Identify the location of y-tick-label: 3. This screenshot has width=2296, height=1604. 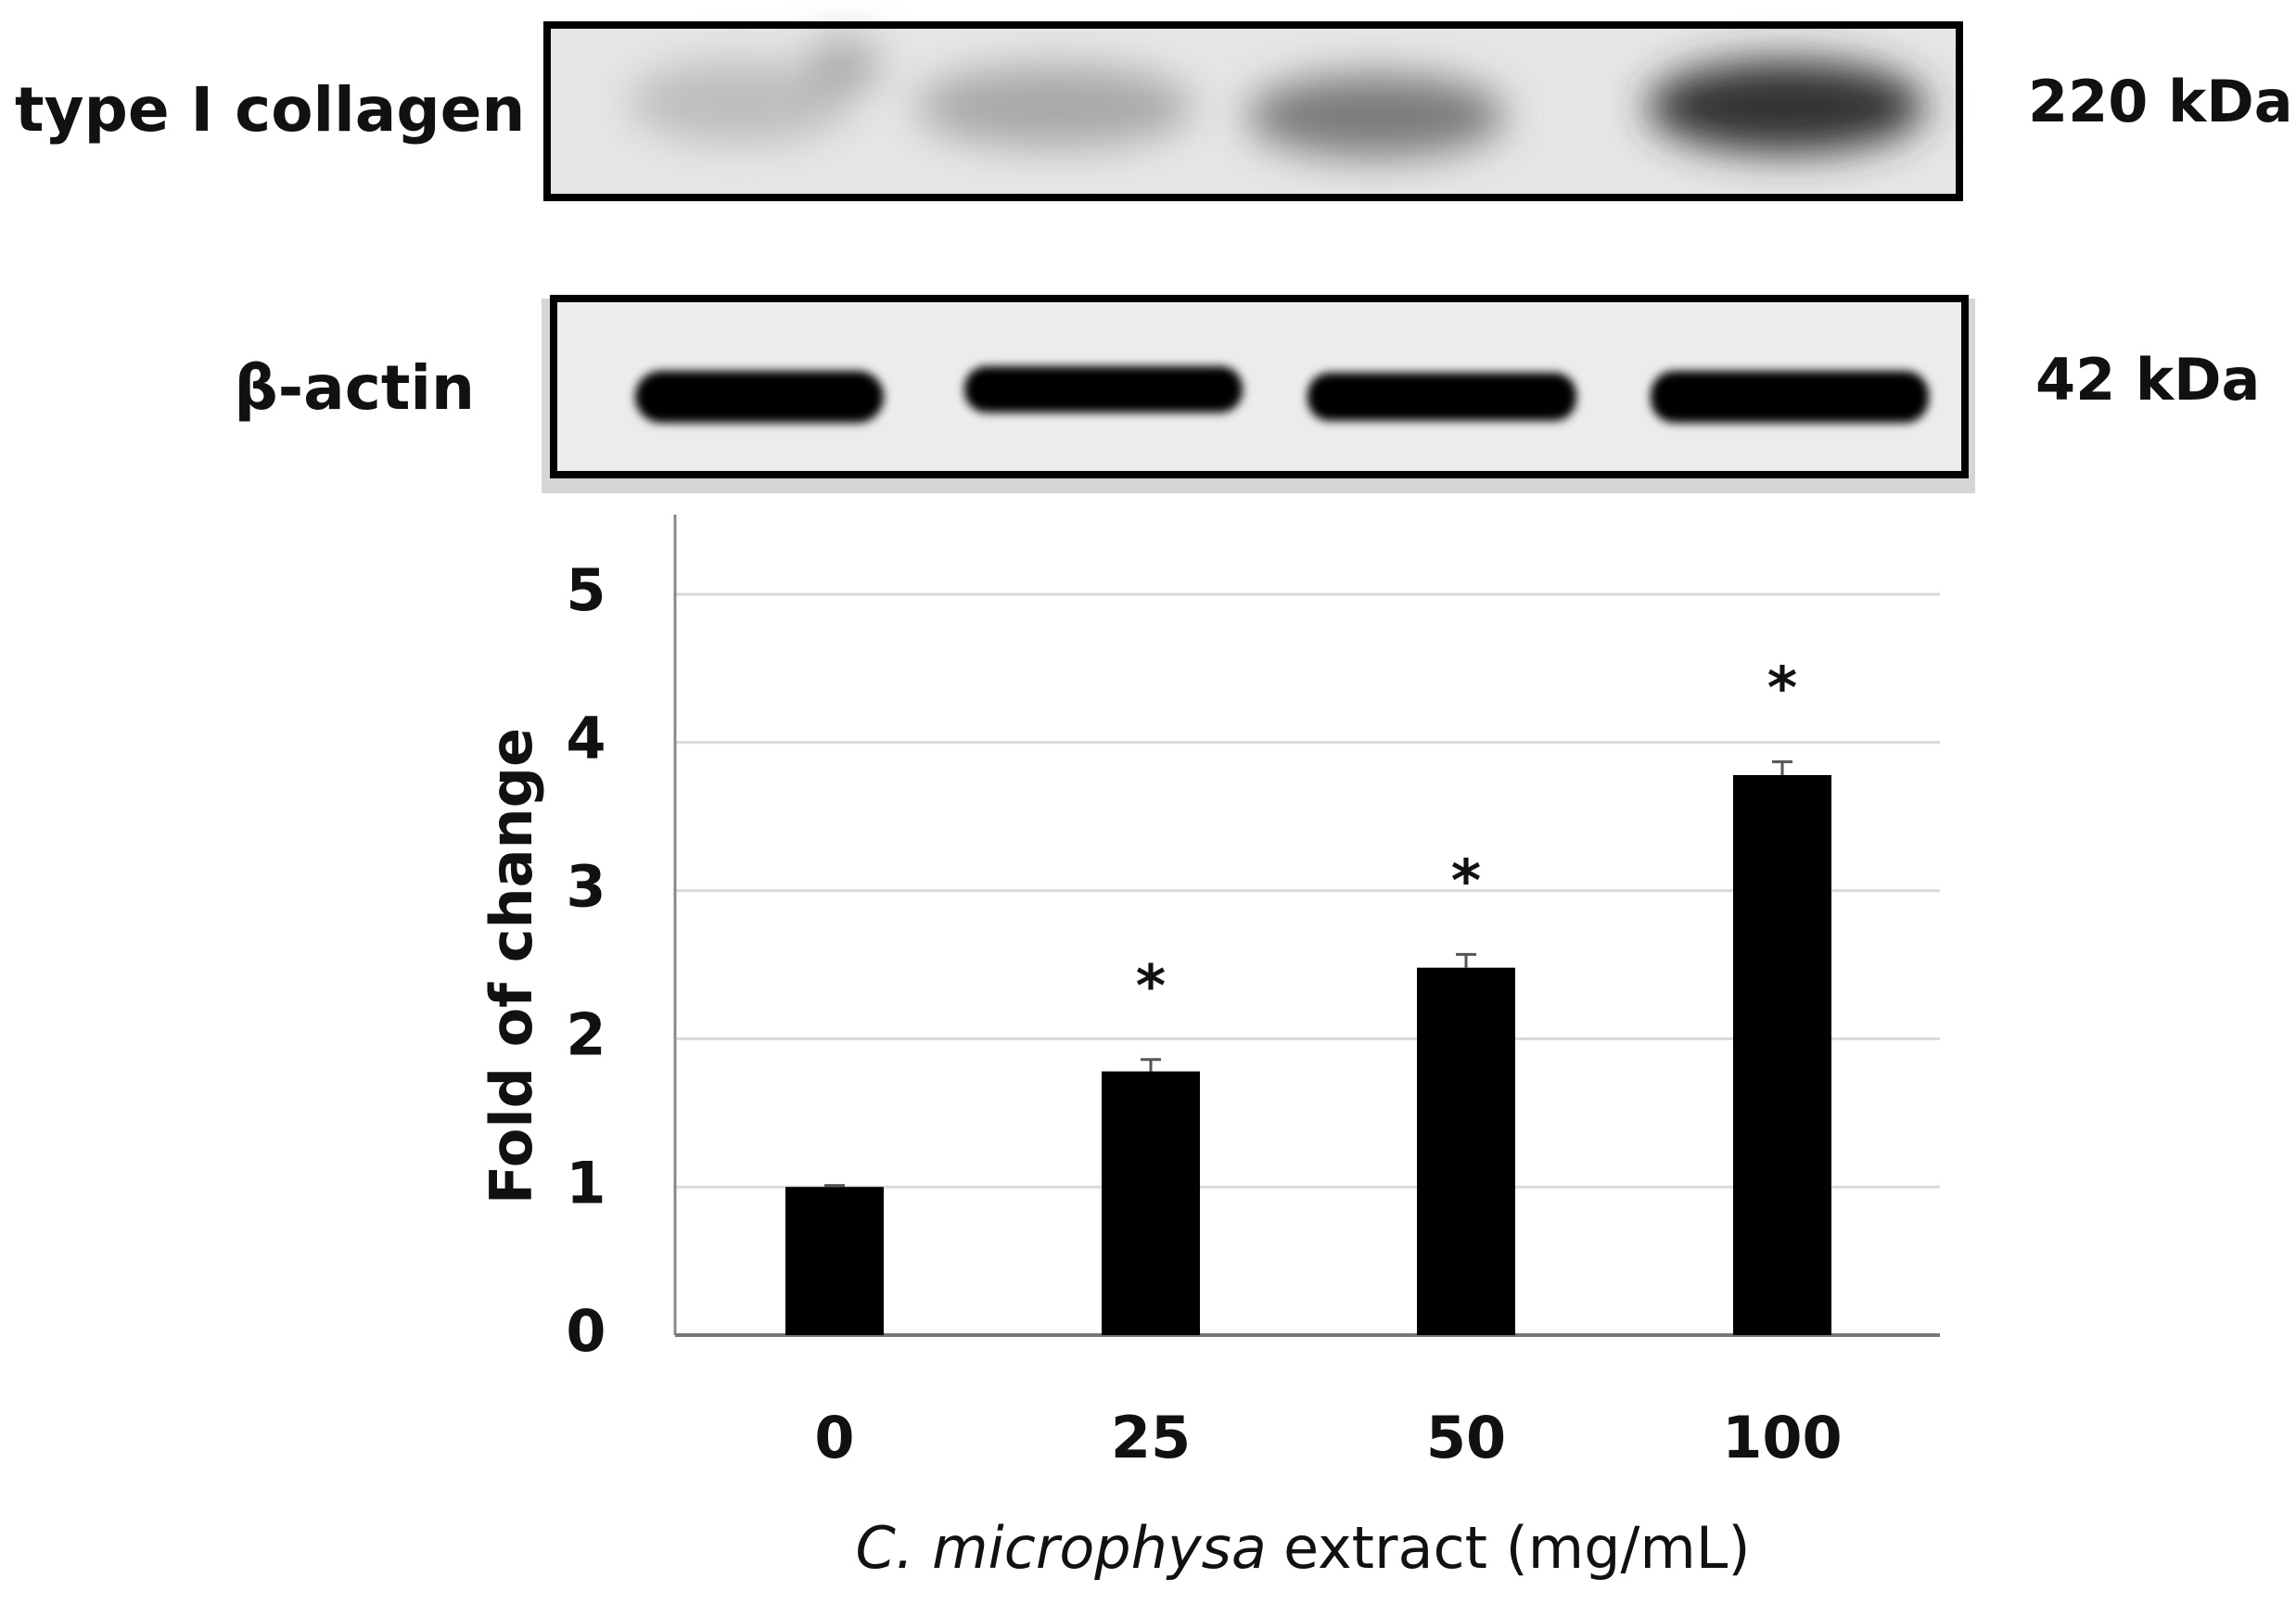
(586, 887).